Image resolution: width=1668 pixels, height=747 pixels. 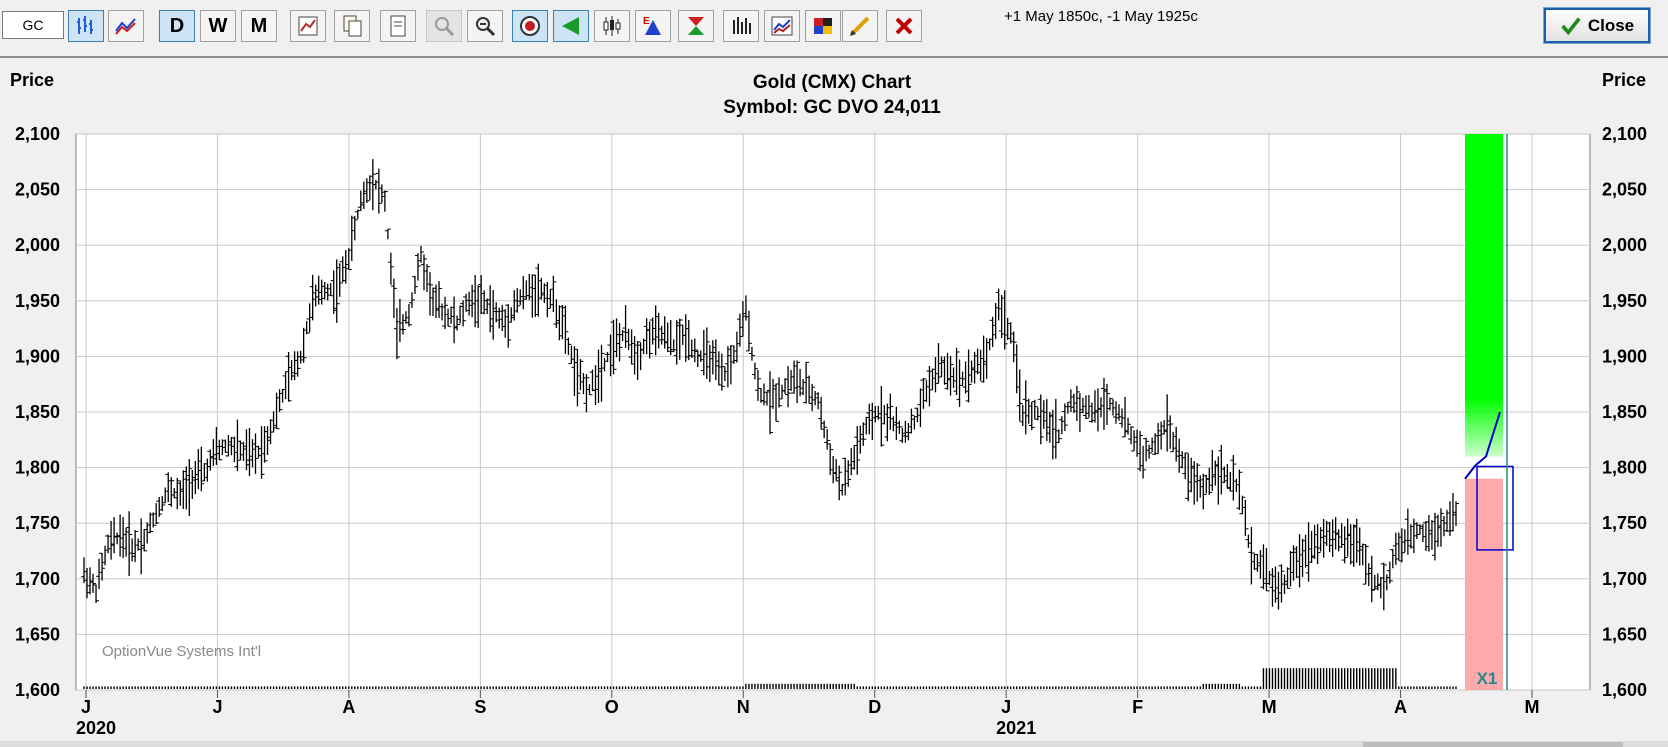 I want to click on x-tick-label: F, so click(x=1137, y=707).